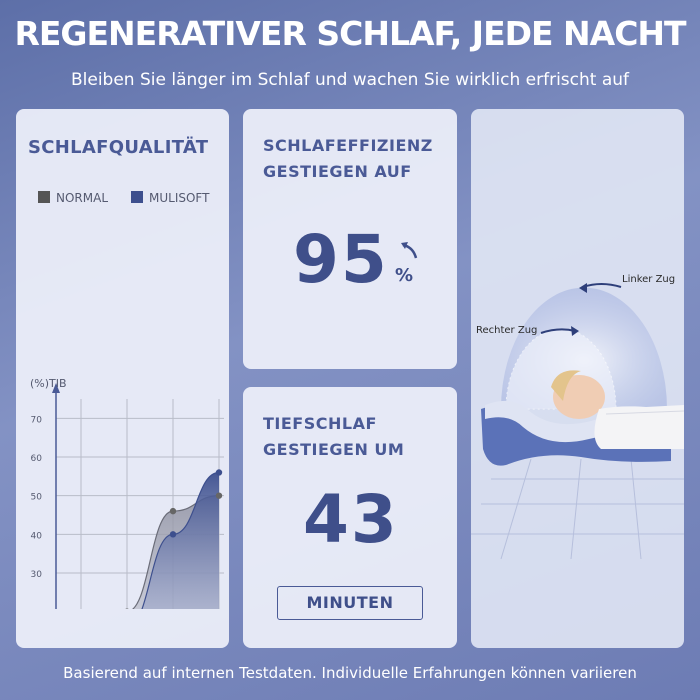  I want to click on deep-sleep-heading-line2: GESTIEGEN UM, so click(334, 449).